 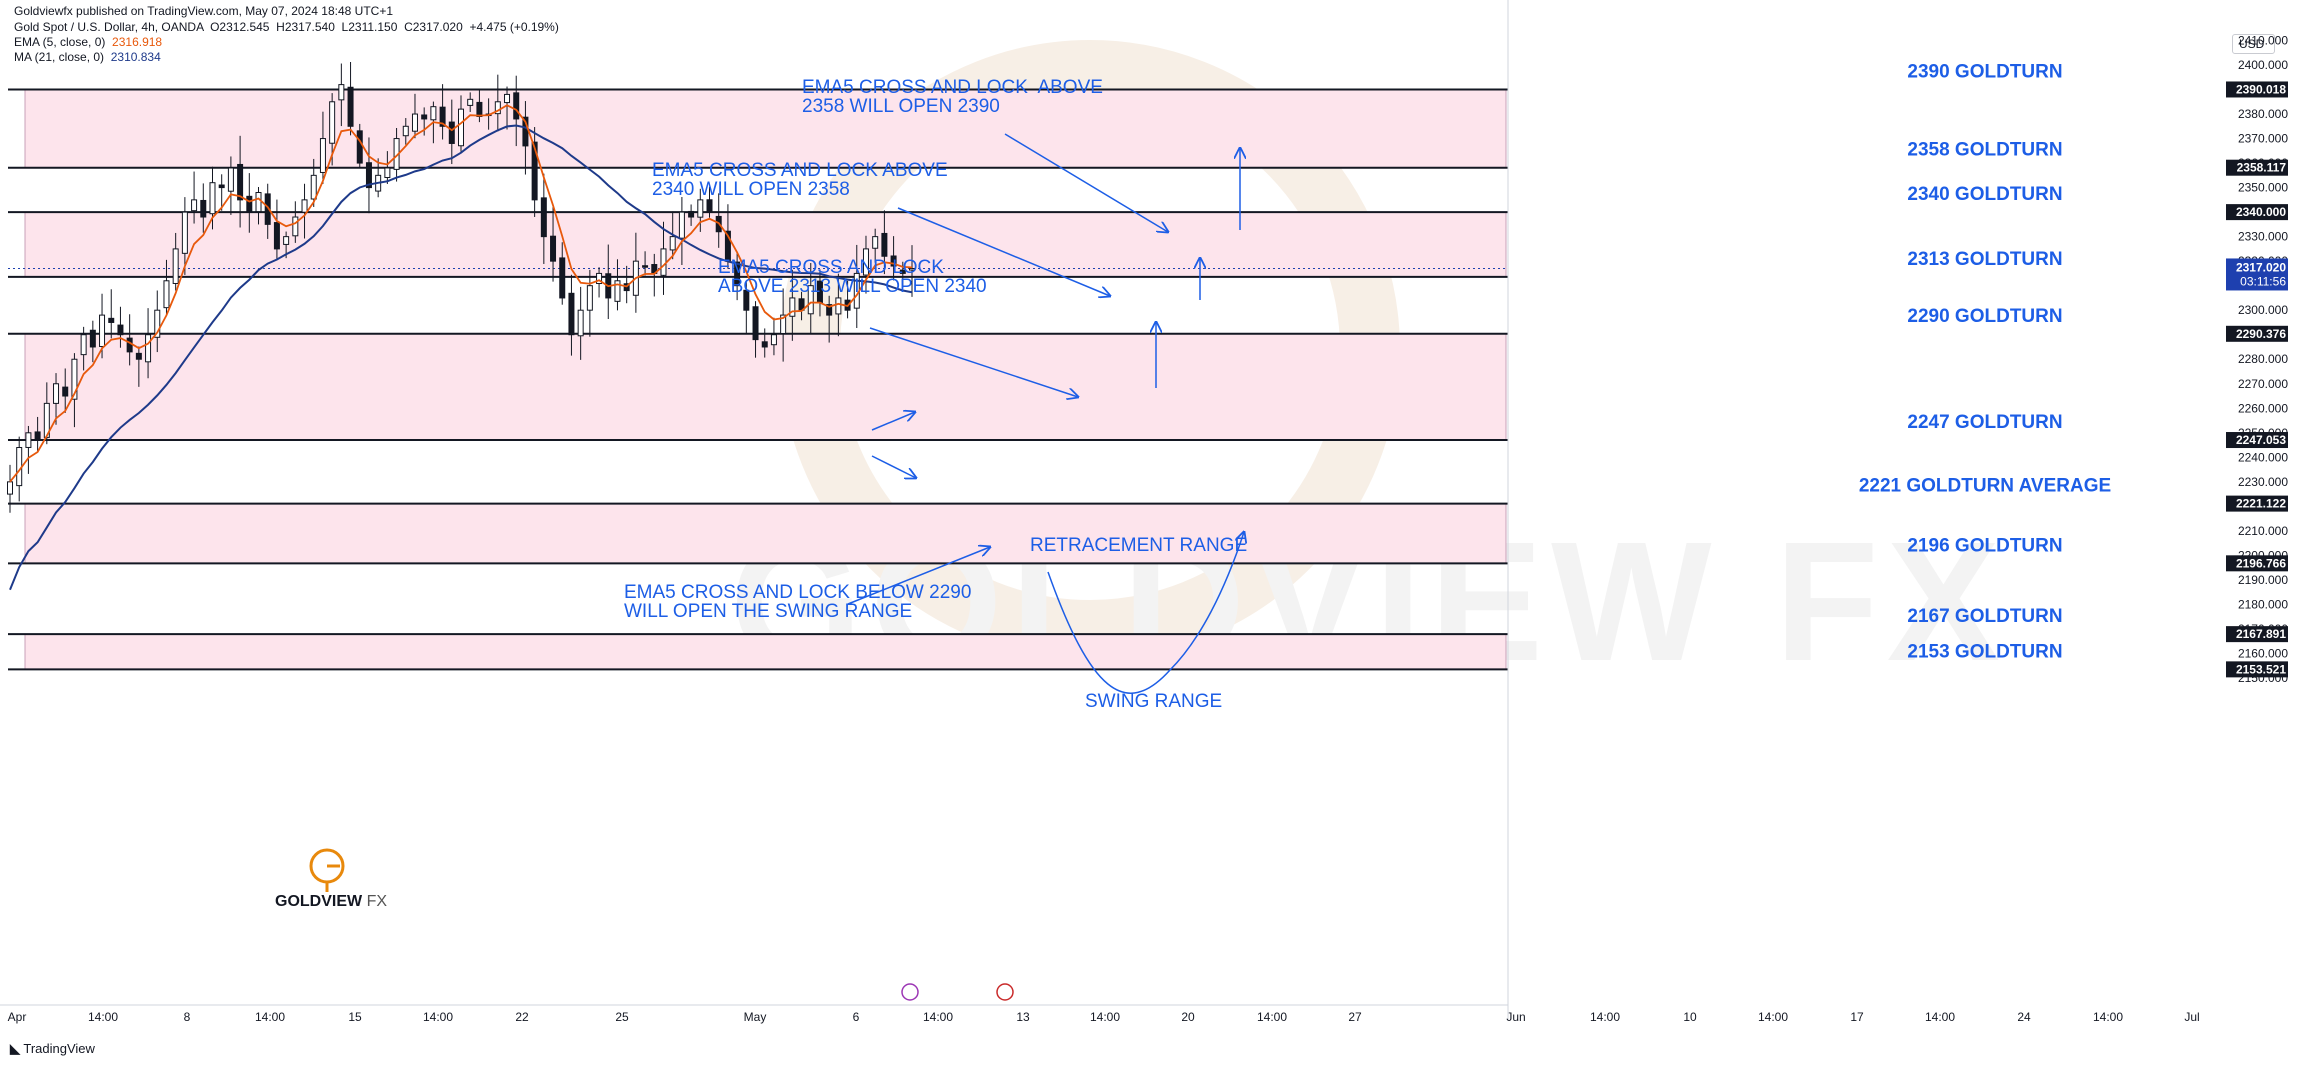 What do you see at coordinates (2263, 281) in the screenshot?
I see `current-price-countdown: 03:11:56` at bounding box center [2263, 281].